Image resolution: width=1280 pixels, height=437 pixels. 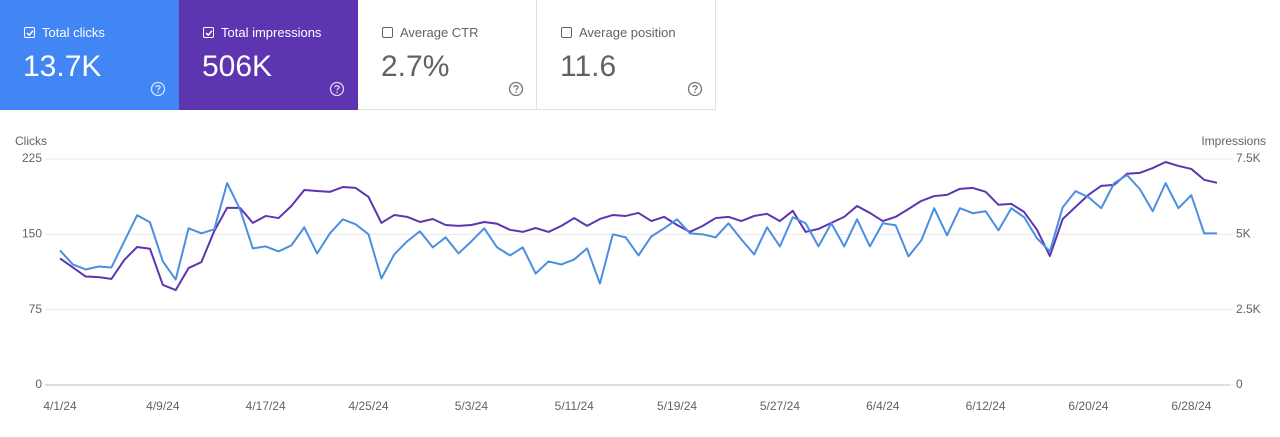 What do you see at coordinates (1233, 141) in the screenshot?
I see `y2-axis-label: Impressions` at bounding box center [1233, 141].